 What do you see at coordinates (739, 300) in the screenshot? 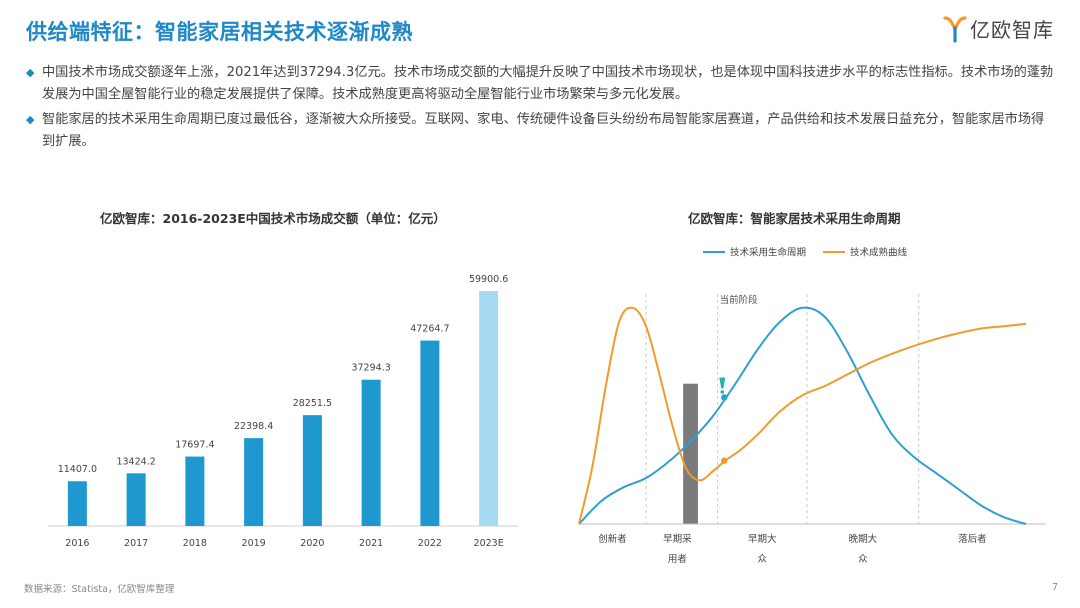
I see `current-stage-label: 当前阶段` at bounding box center [739, 300].